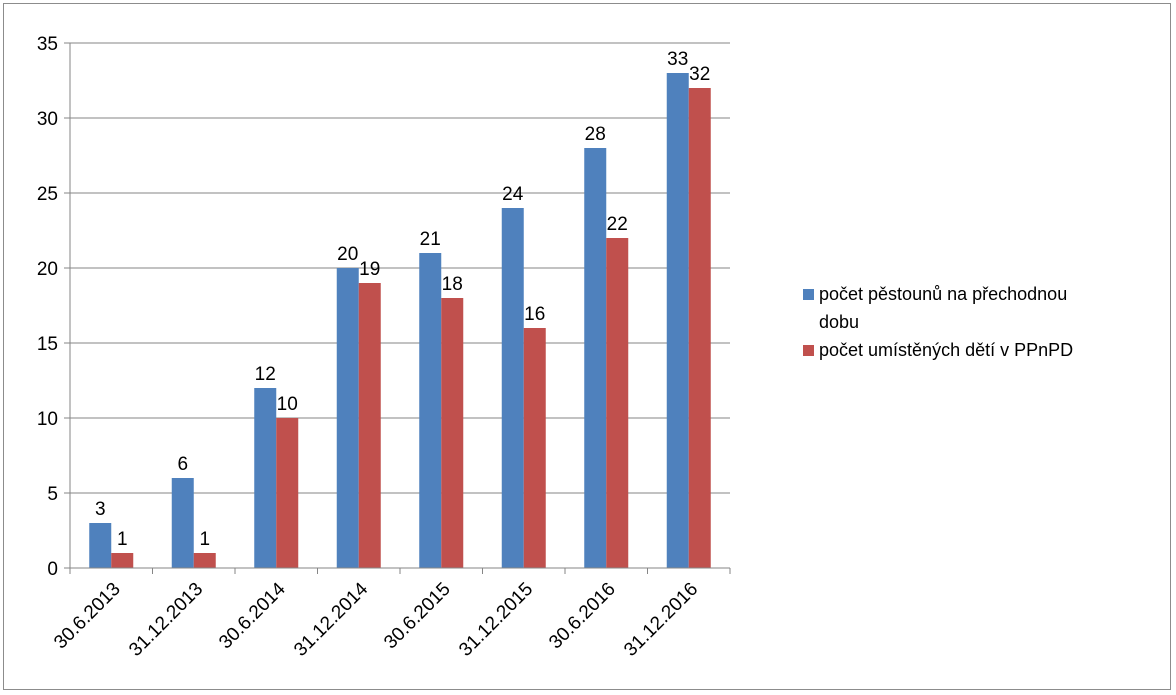 This screenshot has height=695, width=1176. What do you see at coordinates (496, 620) in the screenshot?
I see `x-tick-label: 31.12.2015` at bounding box center [496, 620].